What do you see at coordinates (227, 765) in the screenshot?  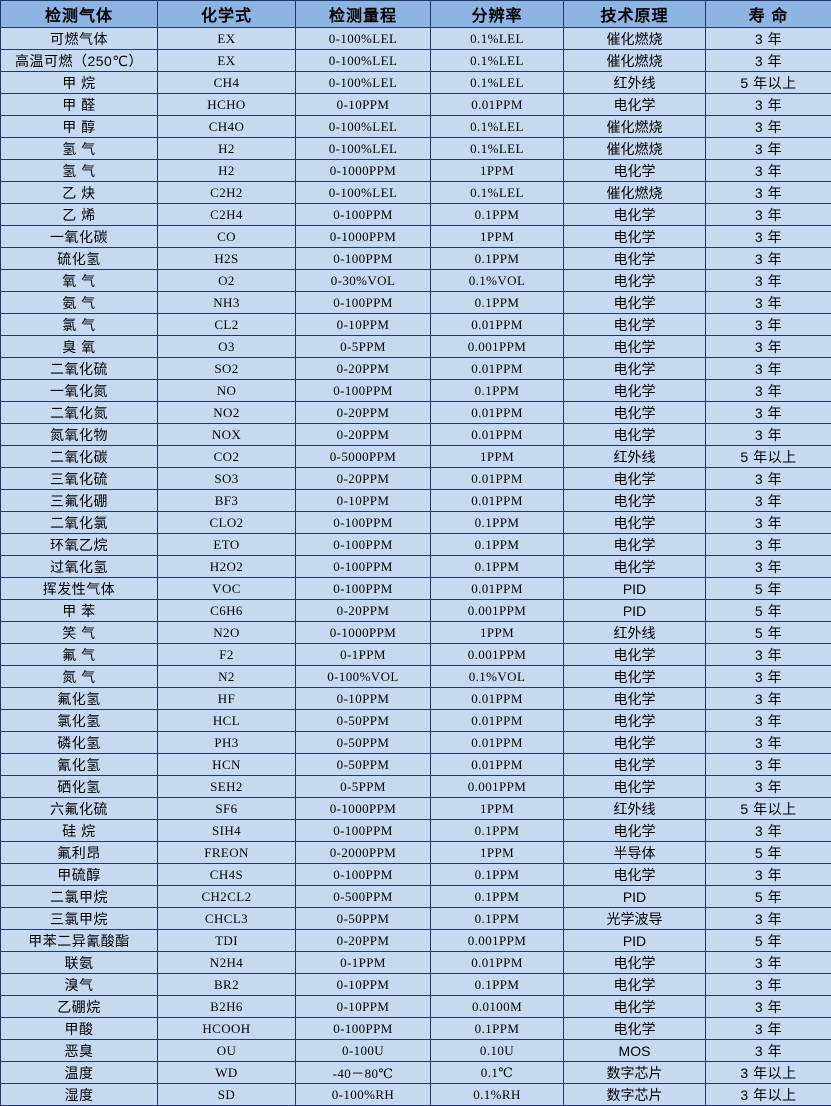 I see `cell-formula: HCN` at bounding box center [227, 765].